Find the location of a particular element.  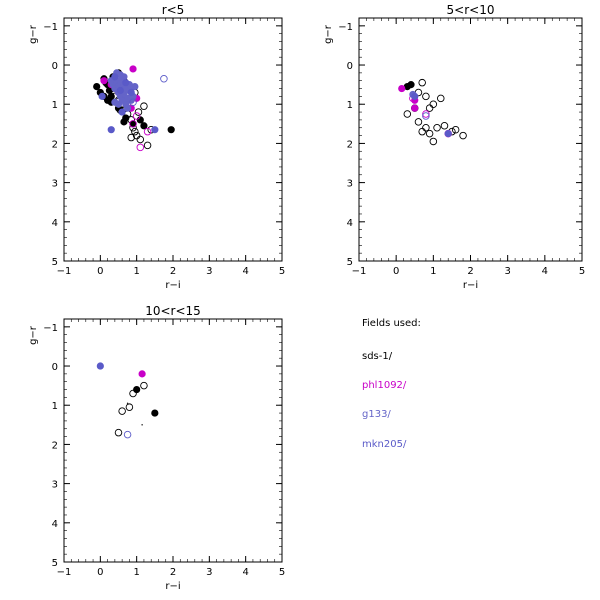

legend-item-mkn205: mkn205/ is located at coordinates (384, 444).